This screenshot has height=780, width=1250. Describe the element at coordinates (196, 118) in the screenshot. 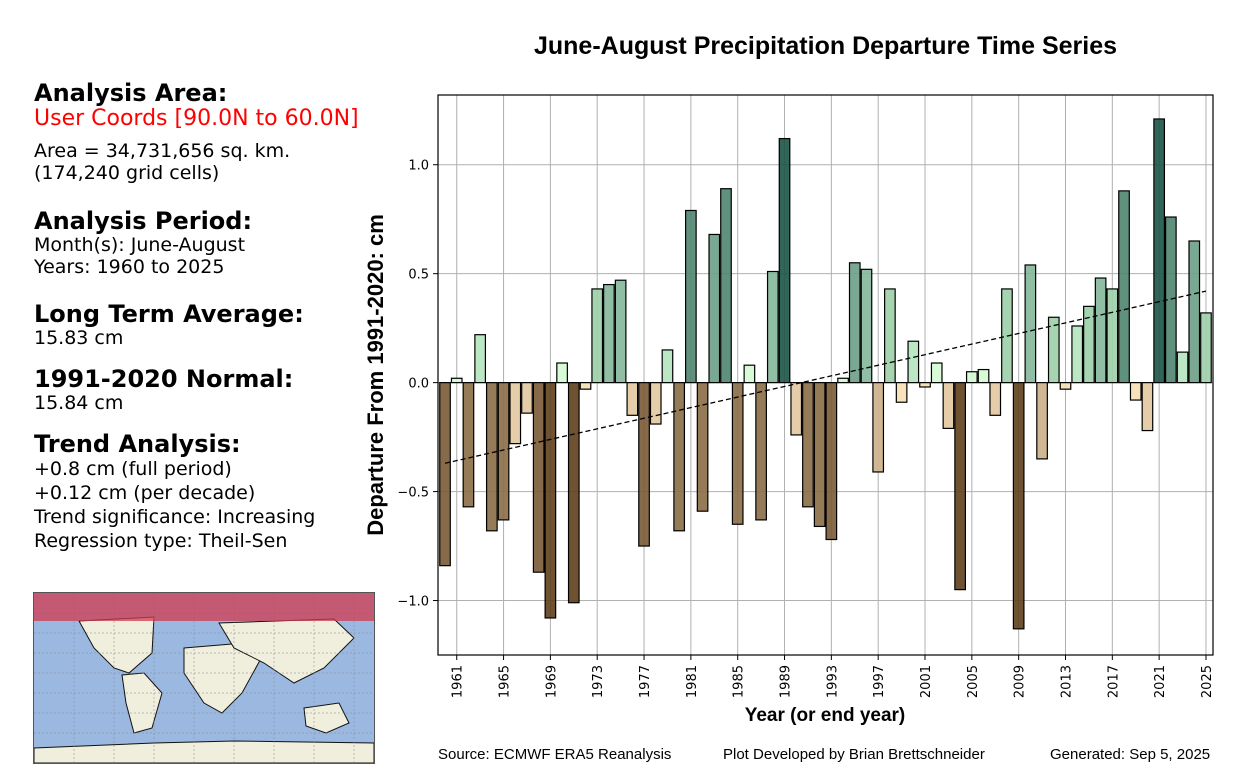

I see `area-name: User Coords [90.0N to 60.0N]` at that location.